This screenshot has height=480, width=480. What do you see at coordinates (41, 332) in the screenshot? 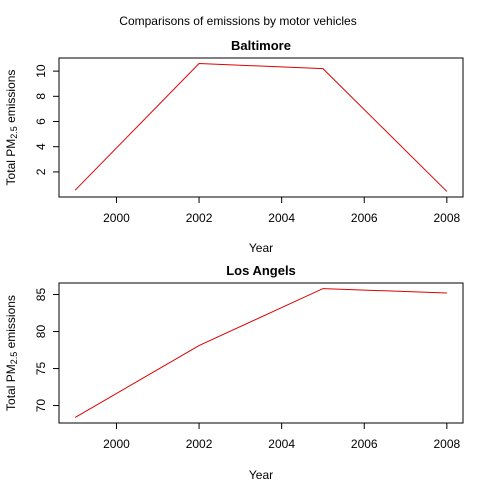
I see `y-tick-label: 80` at bounding box center [41, 332].